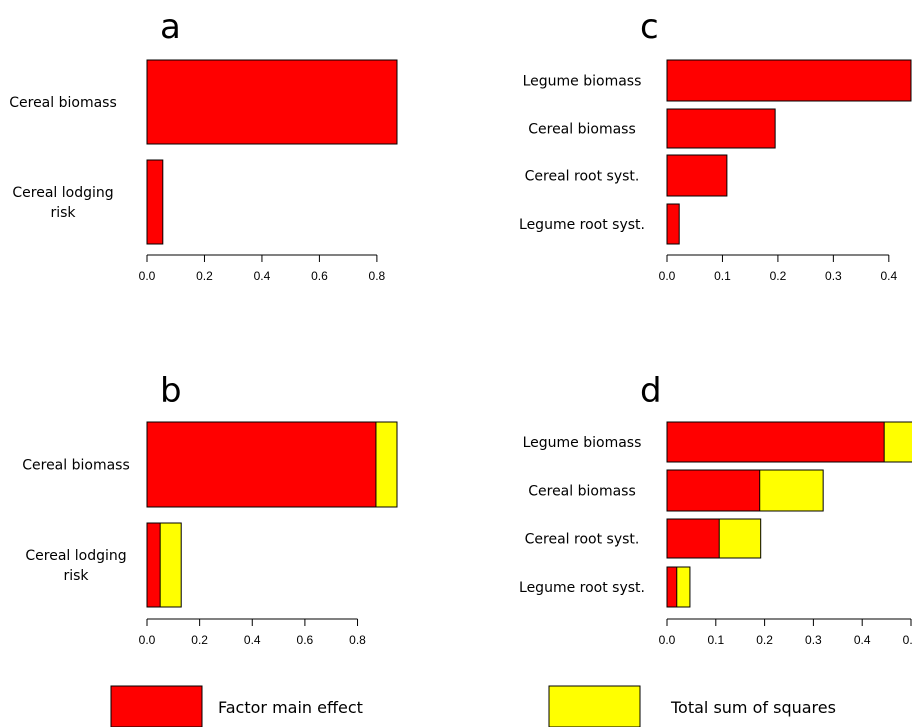 The image size is (912, 727). What do you see at coordinates (764, 640) in the screenshot?
I see `x-tick-label-d-2: 0.2` at bounding box center [764, 640].